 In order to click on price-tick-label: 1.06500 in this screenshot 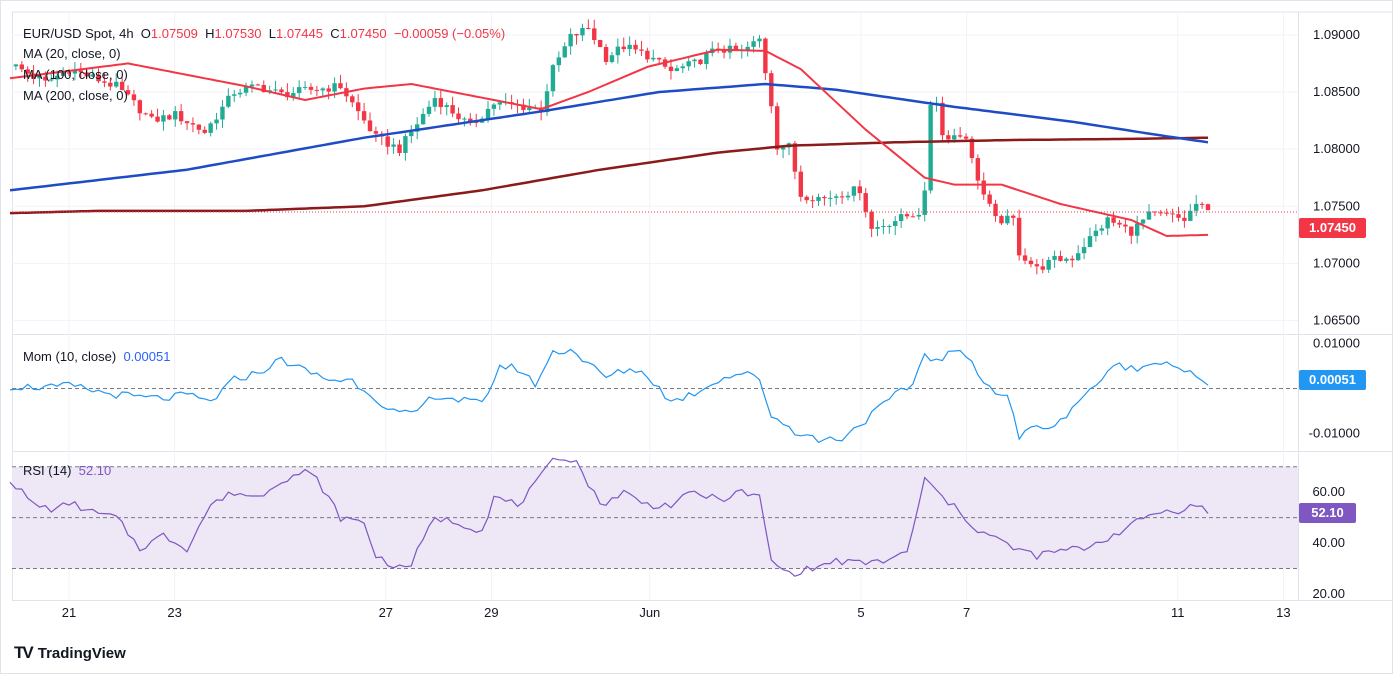, I will do `click(1336, 320)`.